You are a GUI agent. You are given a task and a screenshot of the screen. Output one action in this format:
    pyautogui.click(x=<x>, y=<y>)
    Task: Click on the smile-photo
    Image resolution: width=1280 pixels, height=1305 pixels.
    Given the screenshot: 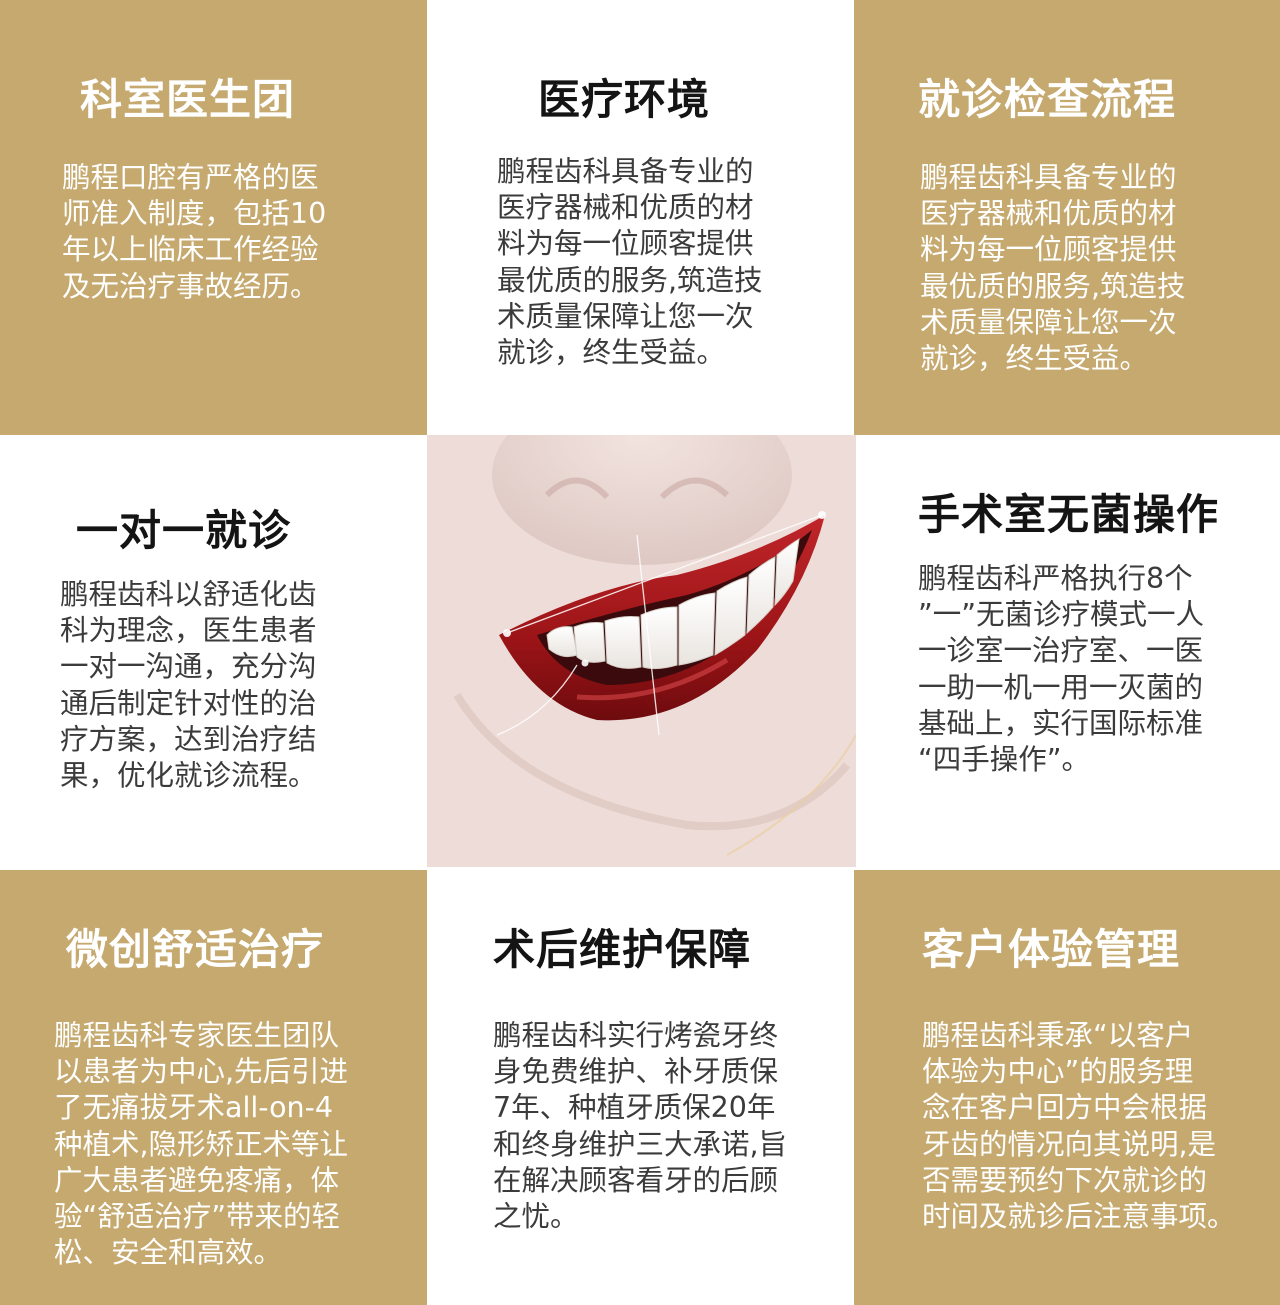 What is the action you would take?
    pyautogui.click(x=641, y=651)
    